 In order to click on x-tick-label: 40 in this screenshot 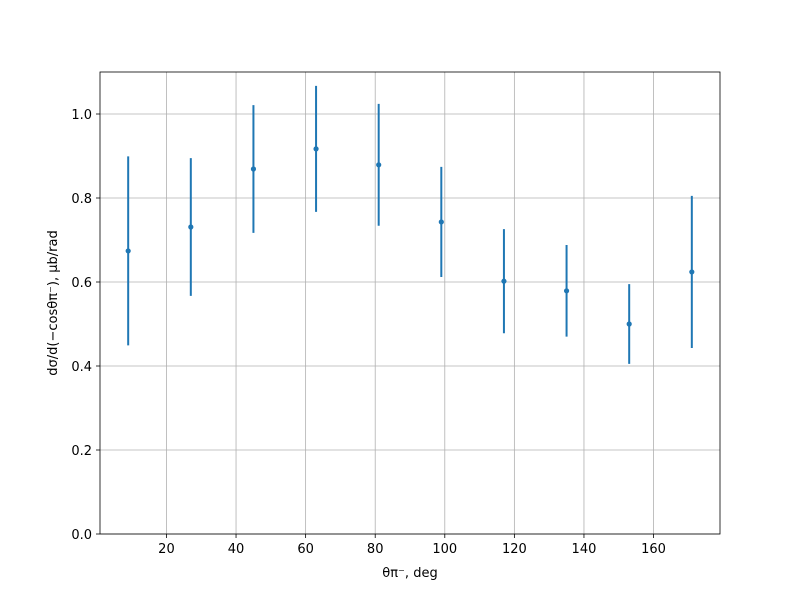, I will do `click(236, 549)`.